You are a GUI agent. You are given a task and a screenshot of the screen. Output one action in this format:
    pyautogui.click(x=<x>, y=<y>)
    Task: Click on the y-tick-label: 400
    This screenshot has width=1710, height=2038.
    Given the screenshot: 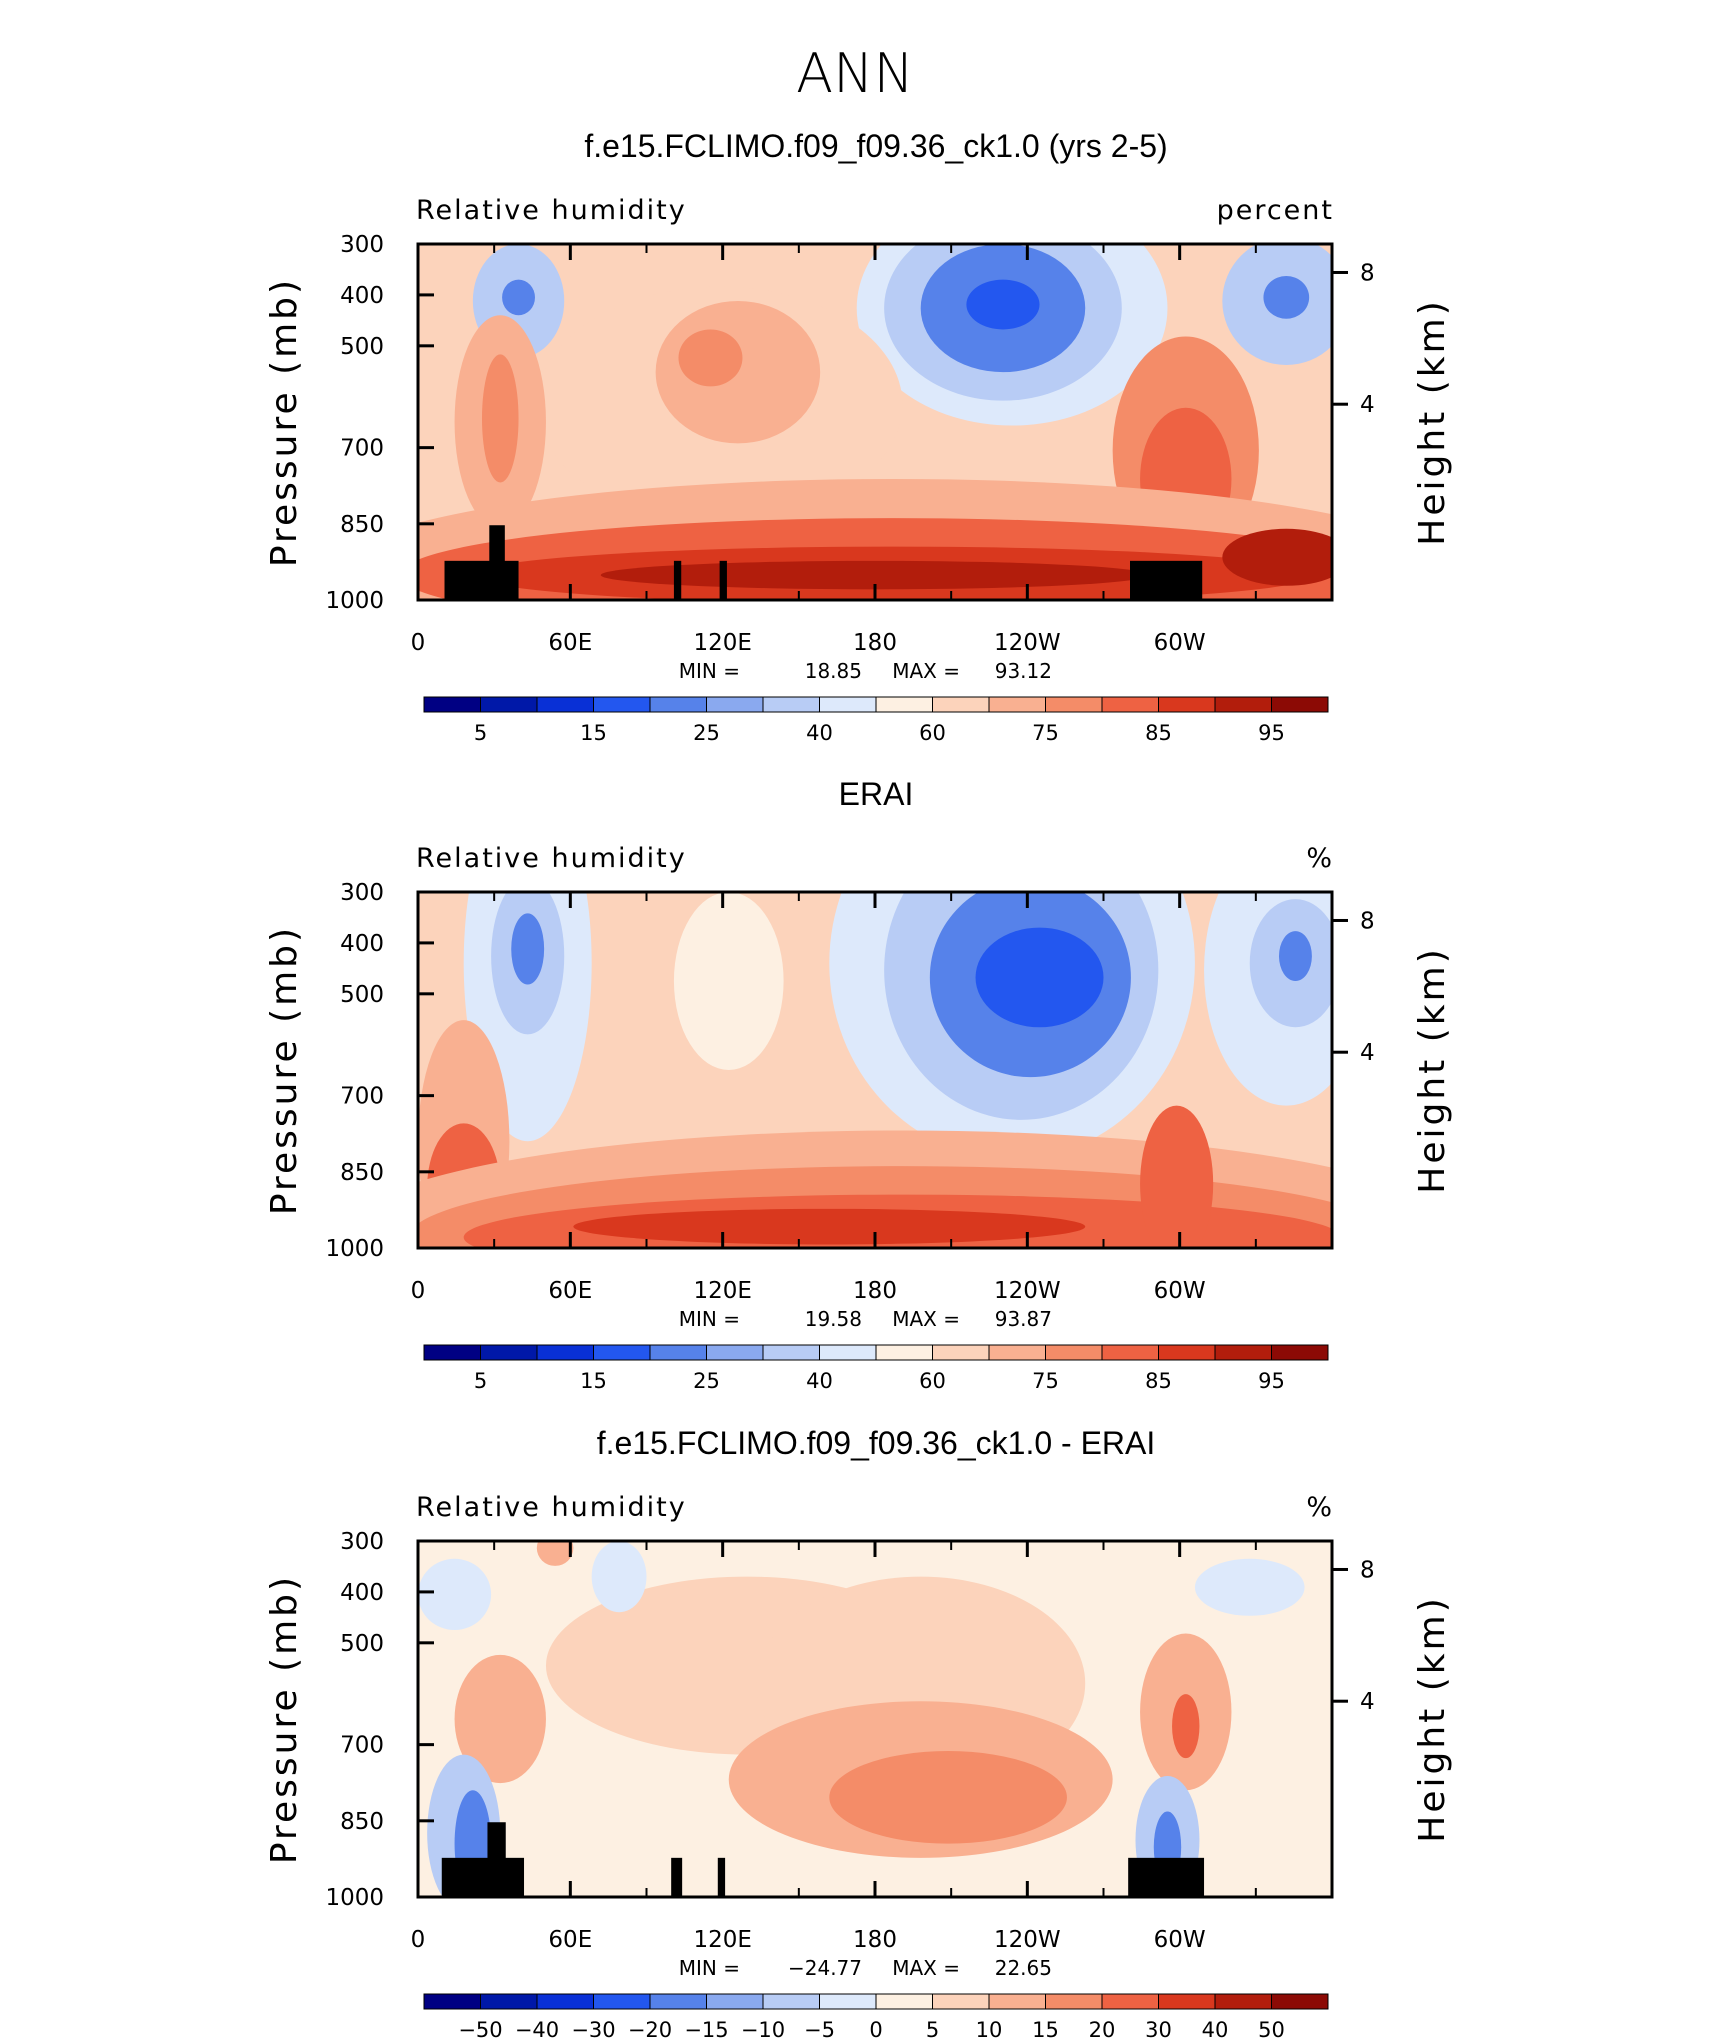 What is the action you would take?
    pyautogui.click(x=362, y=944)
    